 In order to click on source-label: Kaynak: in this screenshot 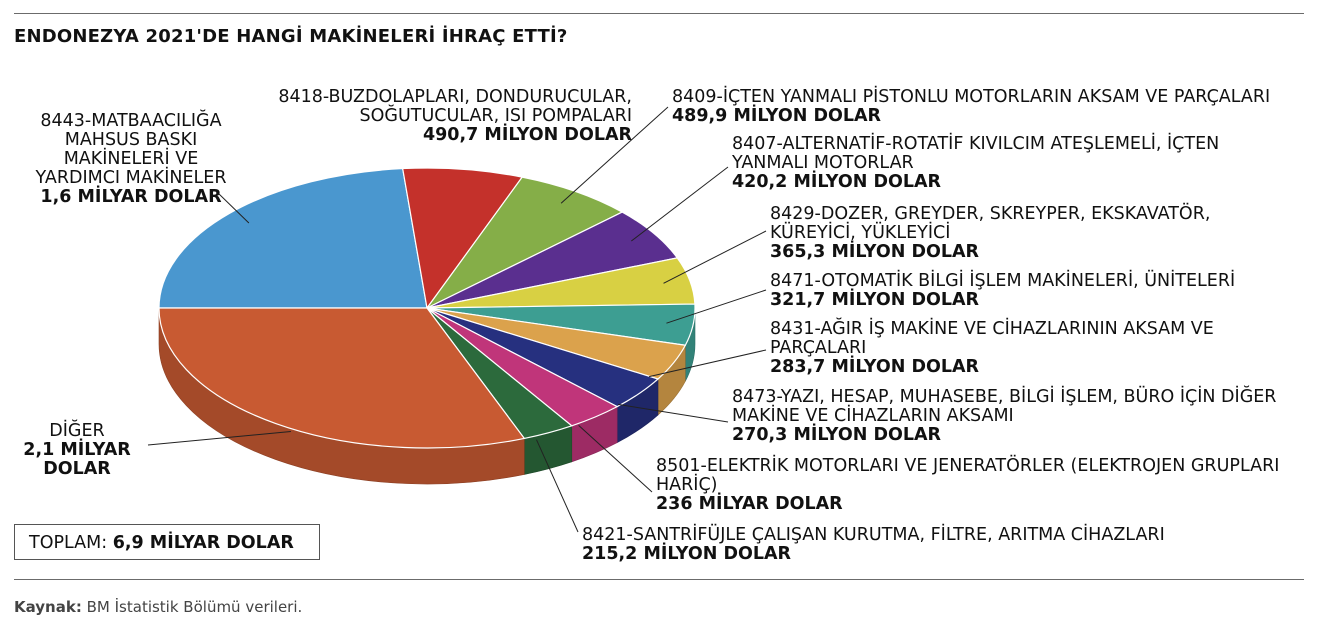, I will do `click(48, 607)`.